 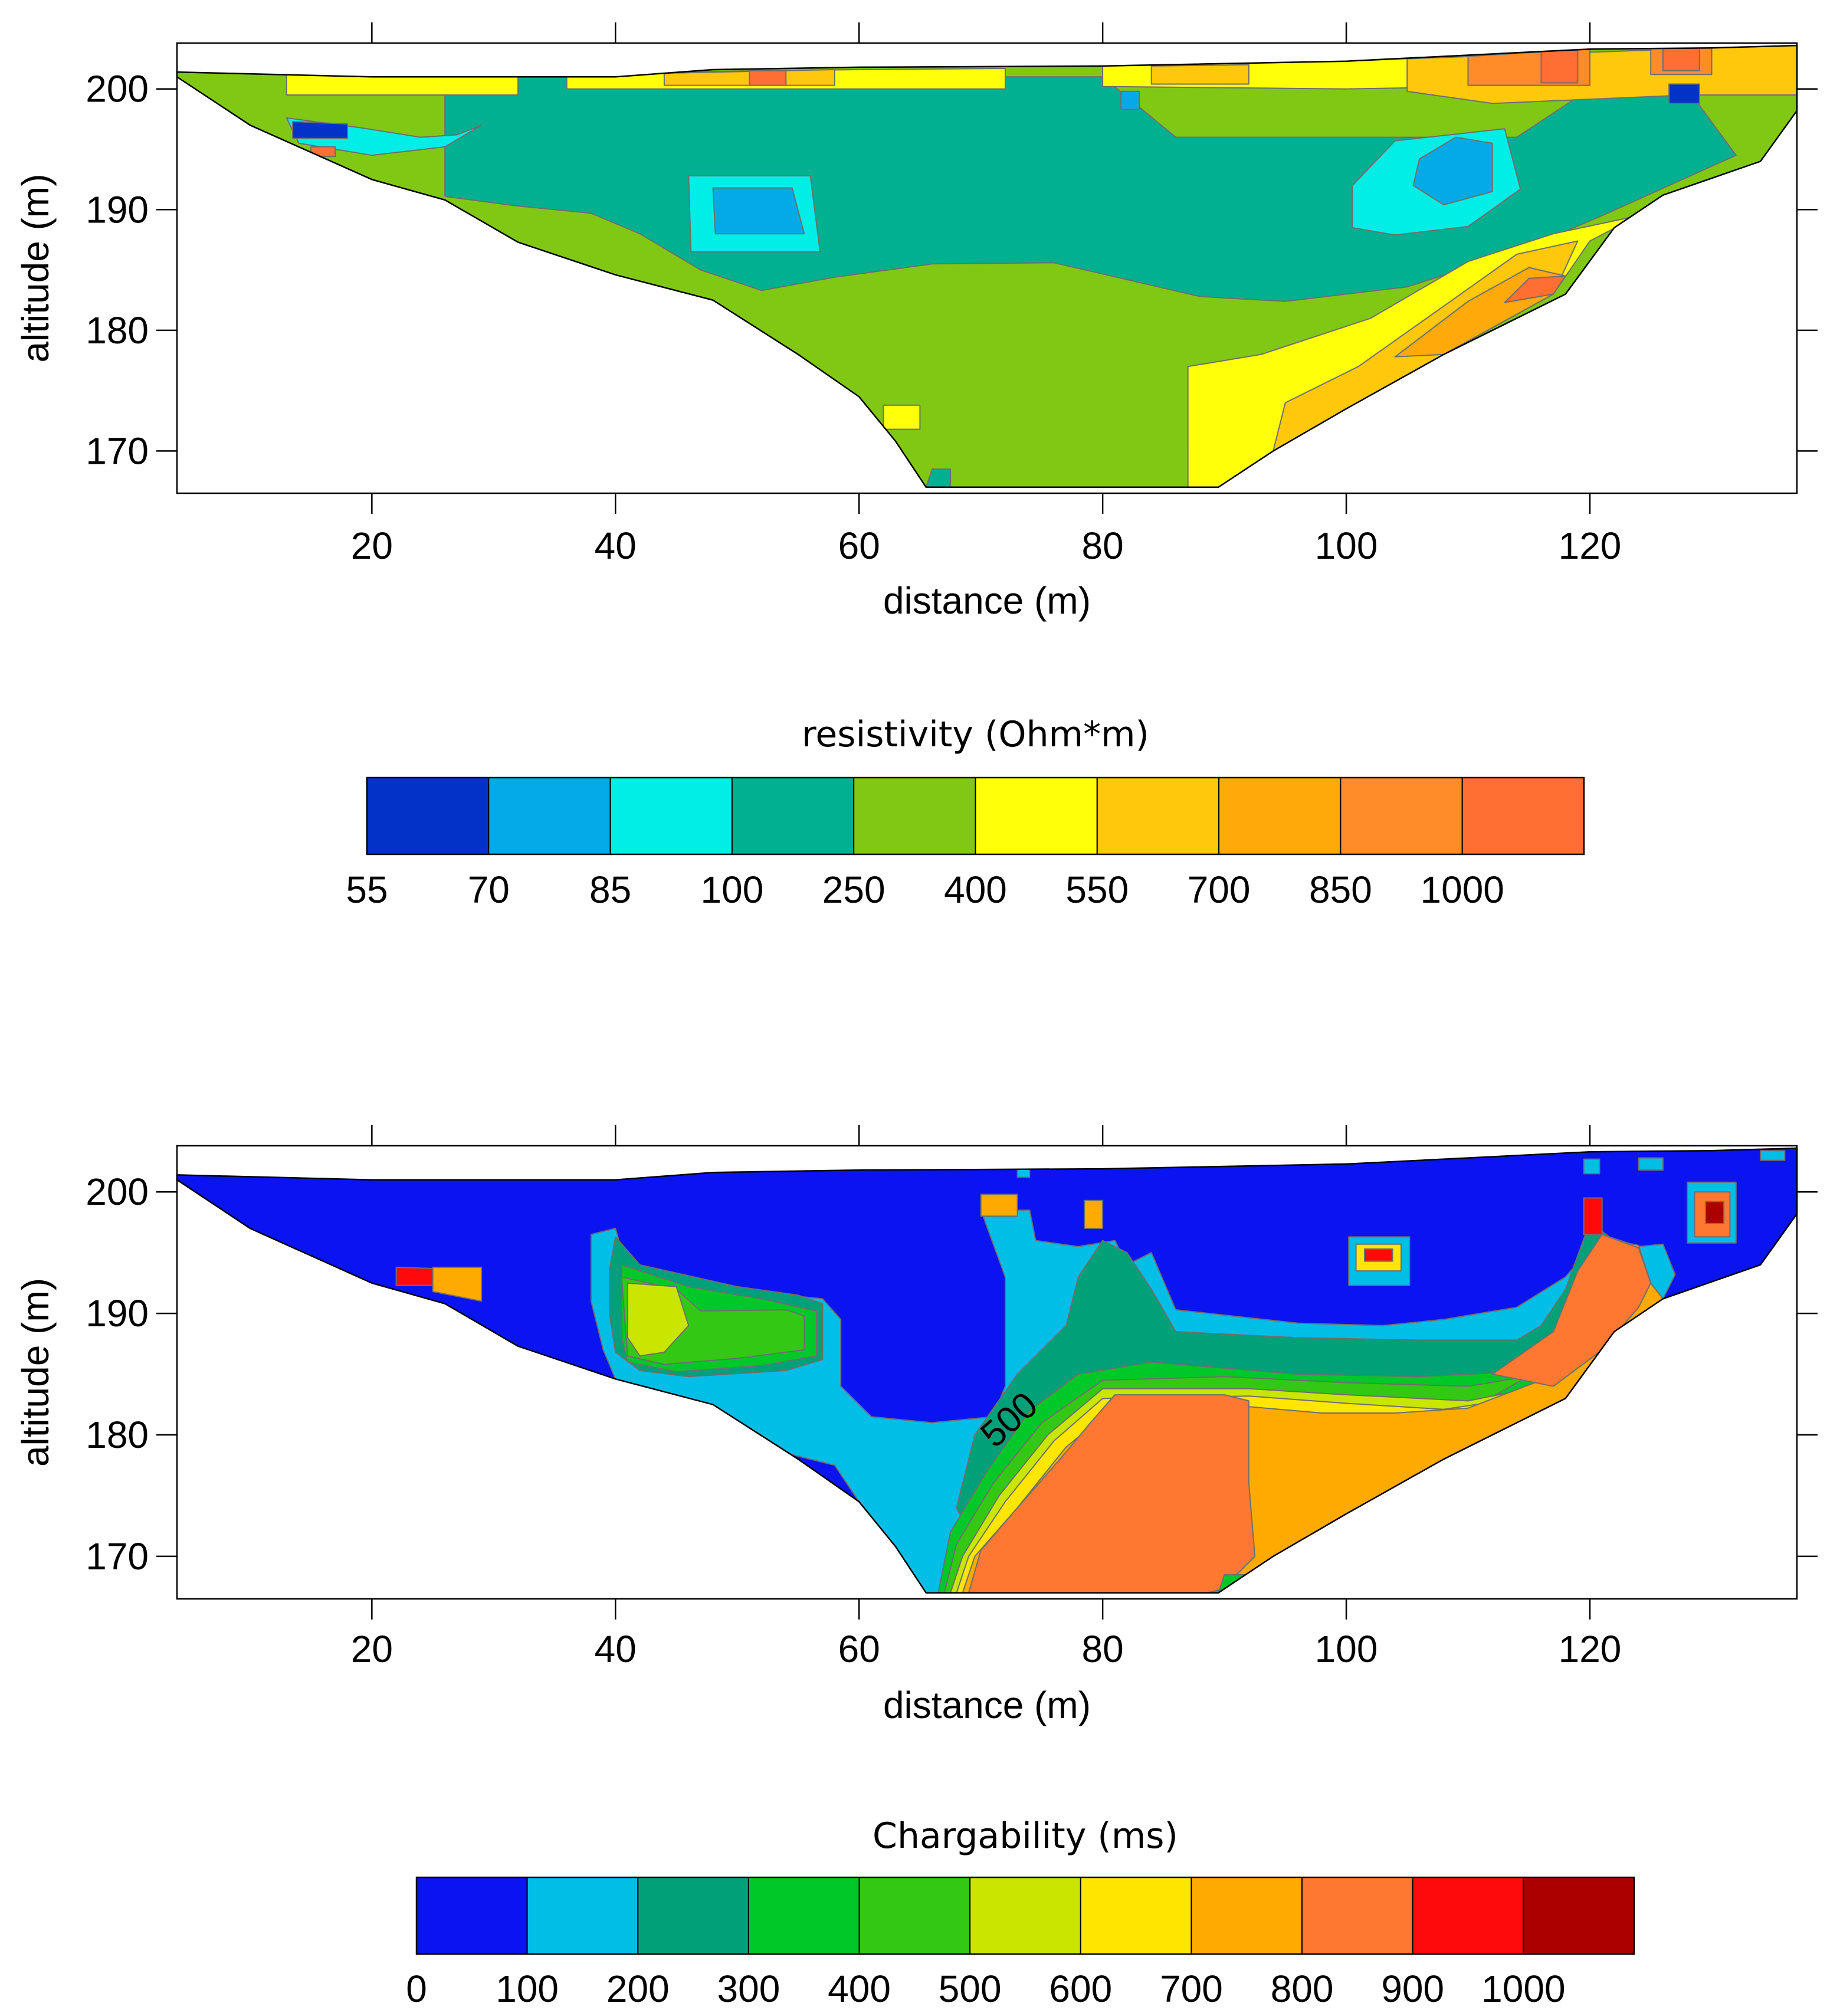 I want to click on colorbar-tick-label: 85, so click(x=610, y=890).